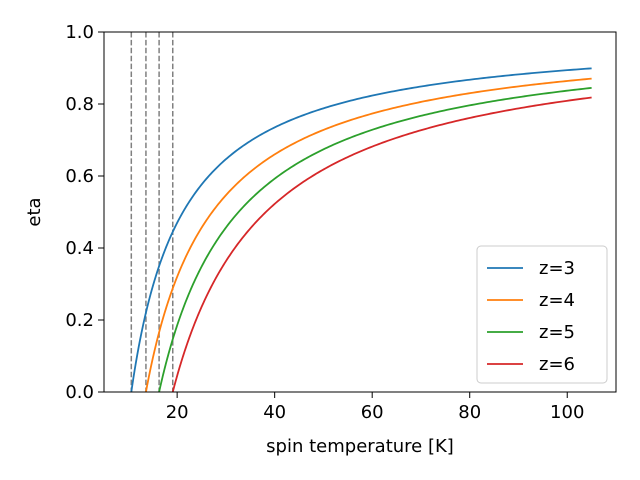 This screenshot has height=480, width=640. What do you see at coordinates (360, 446) in the screenshot?
I see `x-axis-label: spin temperature [K]` at bounding box center [360, 446].